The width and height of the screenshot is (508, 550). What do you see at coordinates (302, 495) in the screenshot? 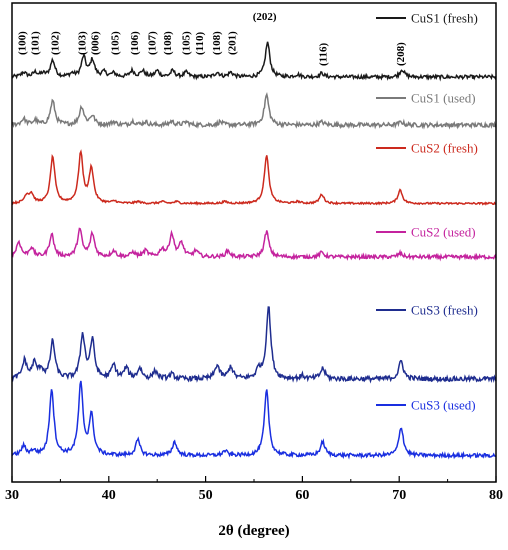
I see `x-tick-label: 60` at bounding box center [302, 495].